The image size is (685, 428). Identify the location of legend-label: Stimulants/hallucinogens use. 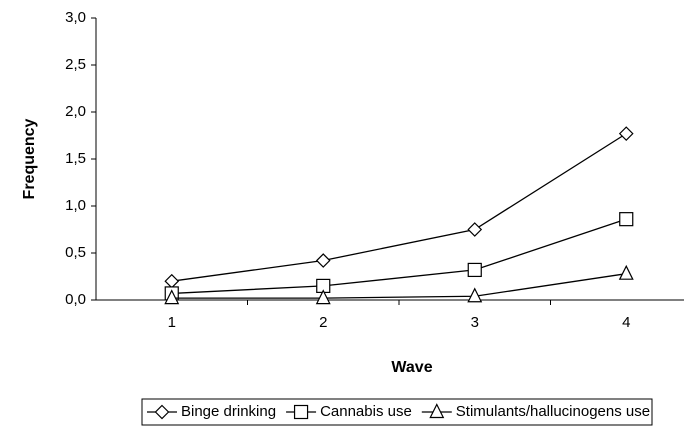
(553, 411).